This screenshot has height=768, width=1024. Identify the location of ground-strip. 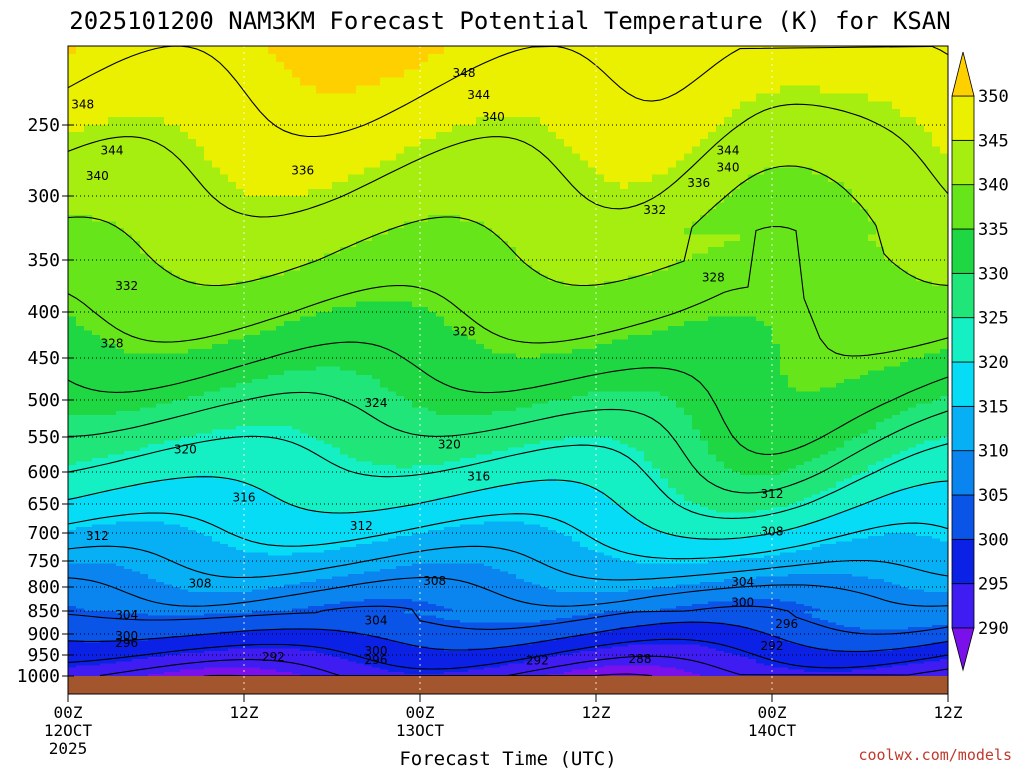
(508, 685).